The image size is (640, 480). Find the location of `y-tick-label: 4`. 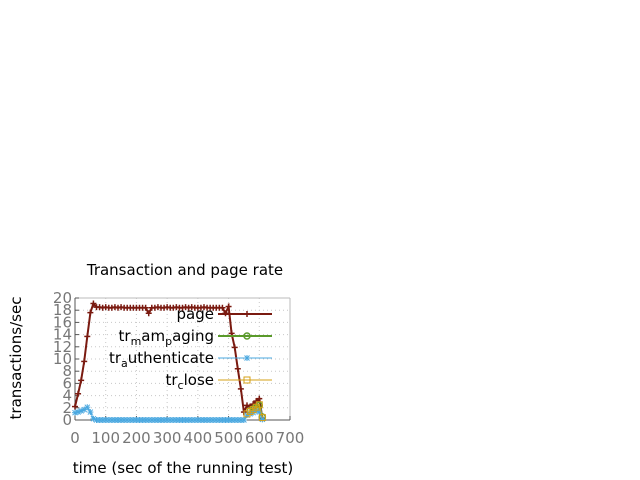

y-tick-label: 4 is located at coordinates (67, 396).